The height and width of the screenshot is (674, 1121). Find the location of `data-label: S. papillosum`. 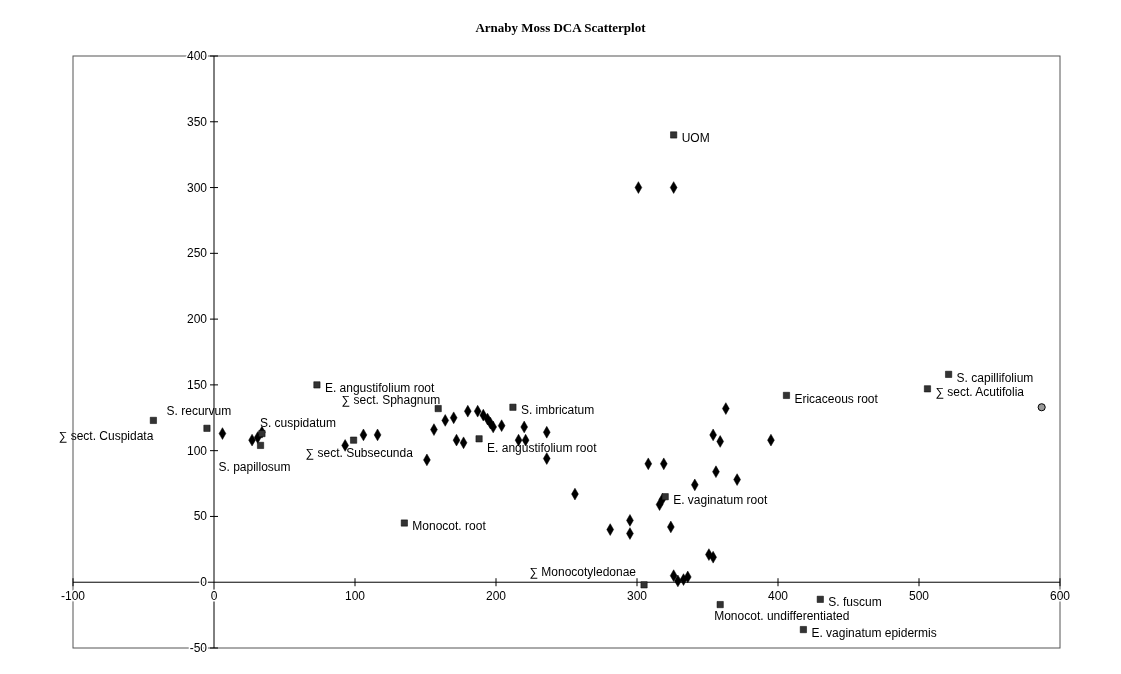

data-label: S. papillosum is located at coordinates (254, 466).